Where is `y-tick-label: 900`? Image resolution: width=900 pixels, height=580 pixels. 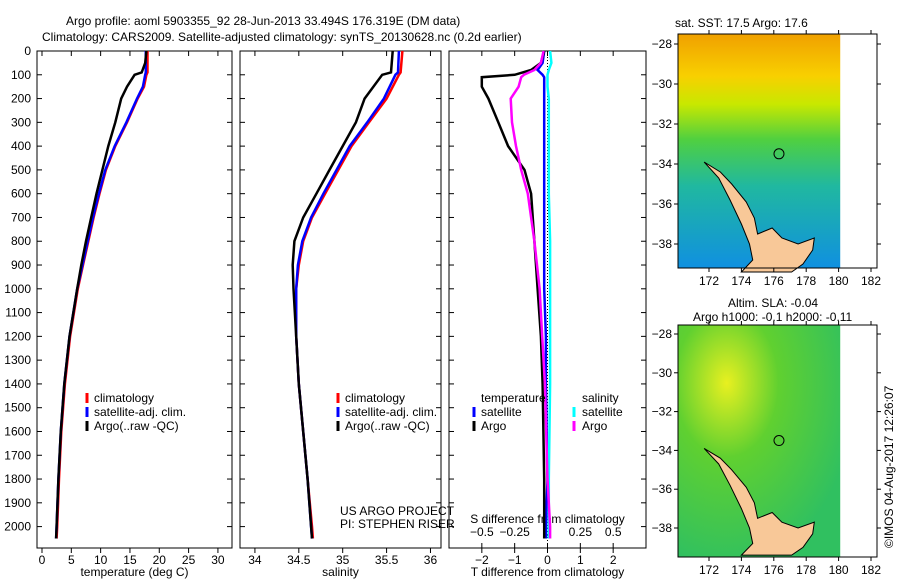
y-tick-label: 900 is located at coordinates (21, 265).